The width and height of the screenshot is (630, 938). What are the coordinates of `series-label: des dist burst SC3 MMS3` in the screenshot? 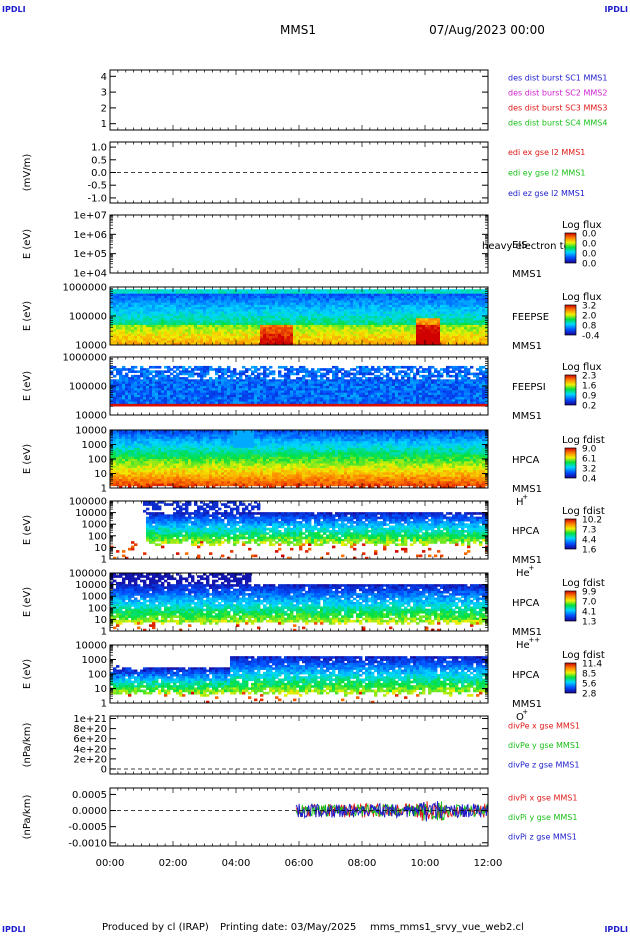 It's located at (557, 108).